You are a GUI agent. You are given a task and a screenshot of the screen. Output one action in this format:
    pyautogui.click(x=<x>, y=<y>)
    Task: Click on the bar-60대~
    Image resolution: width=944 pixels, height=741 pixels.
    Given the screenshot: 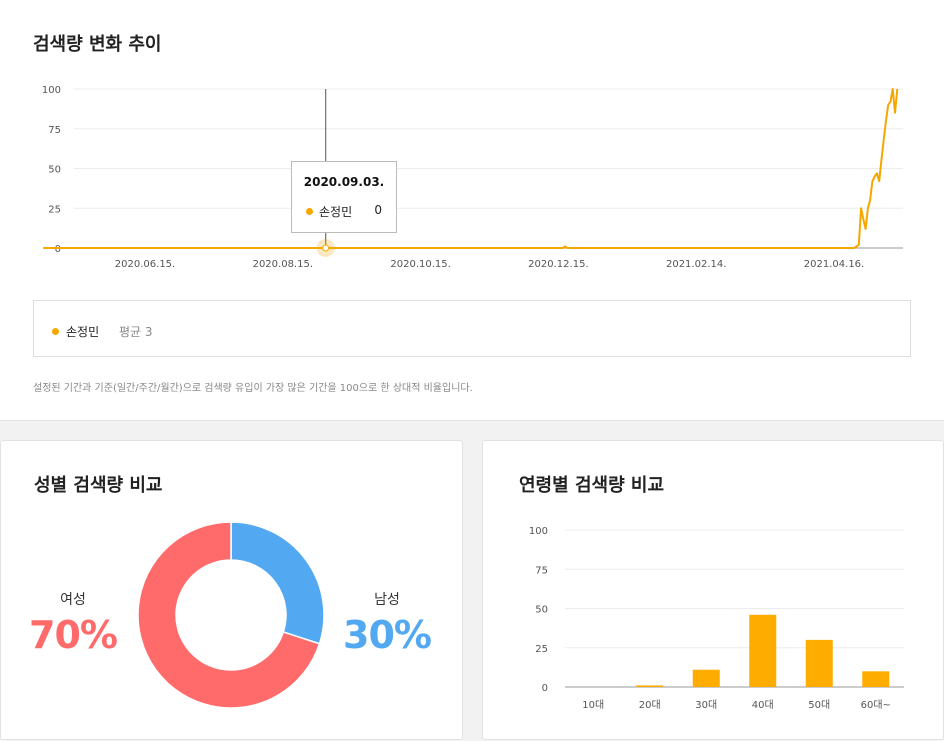 What is the action you would take?
    pyautogui.click(x=876, y=679)
    